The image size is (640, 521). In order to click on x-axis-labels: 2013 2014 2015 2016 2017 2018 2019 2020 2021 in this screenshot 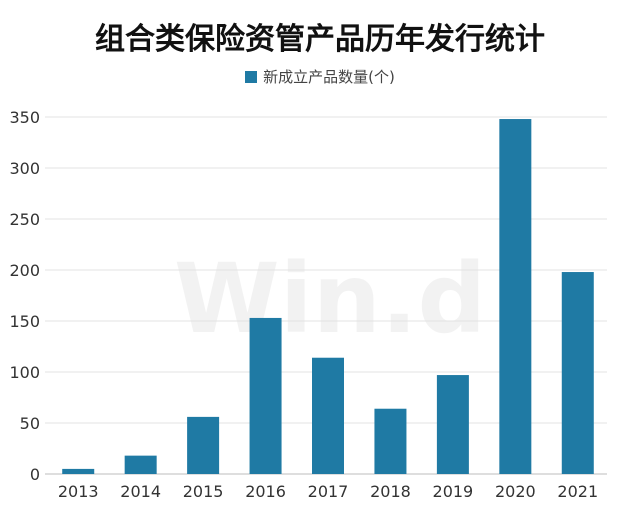, I will do `click(328, 491)`.